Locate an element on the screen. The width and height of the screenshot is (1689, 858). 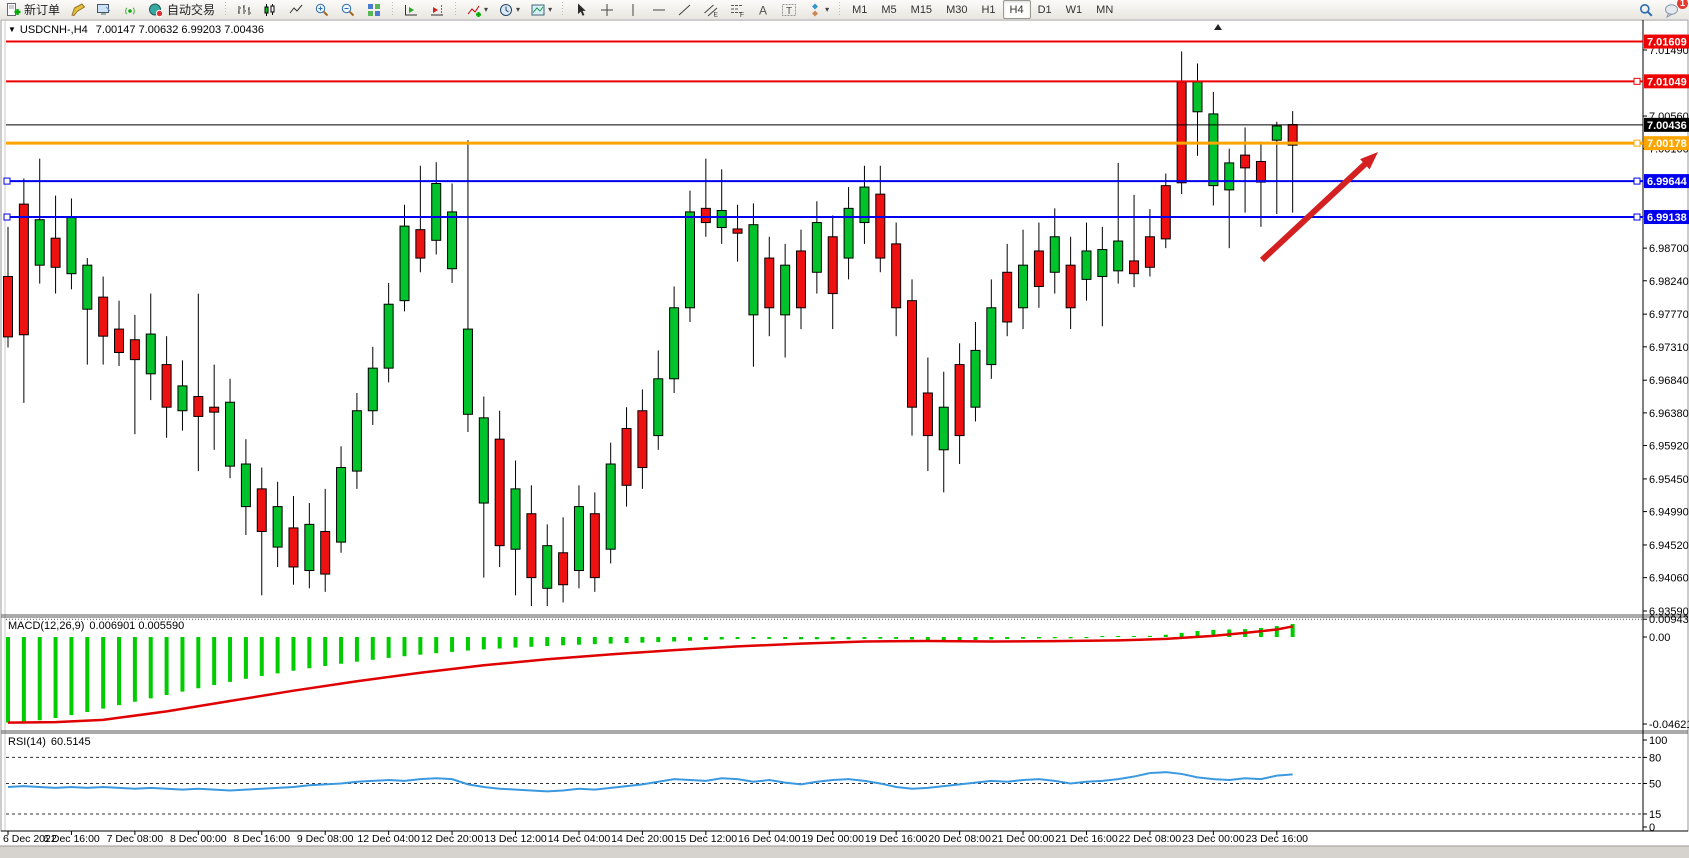
vertical-line-button is located at coordinates (633, 9).